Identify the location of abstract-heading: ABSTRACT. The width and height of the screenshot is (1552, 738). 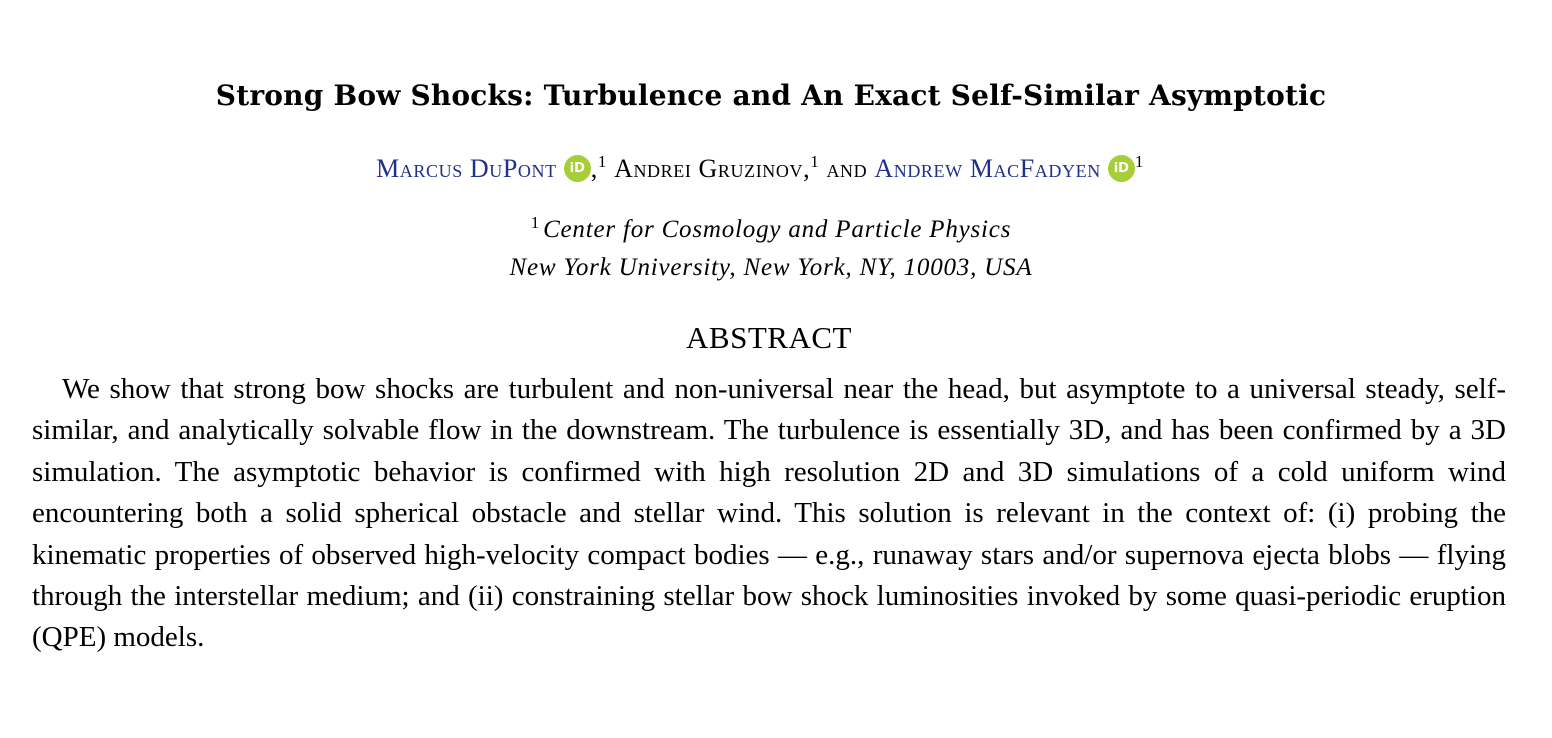
(769, 337).